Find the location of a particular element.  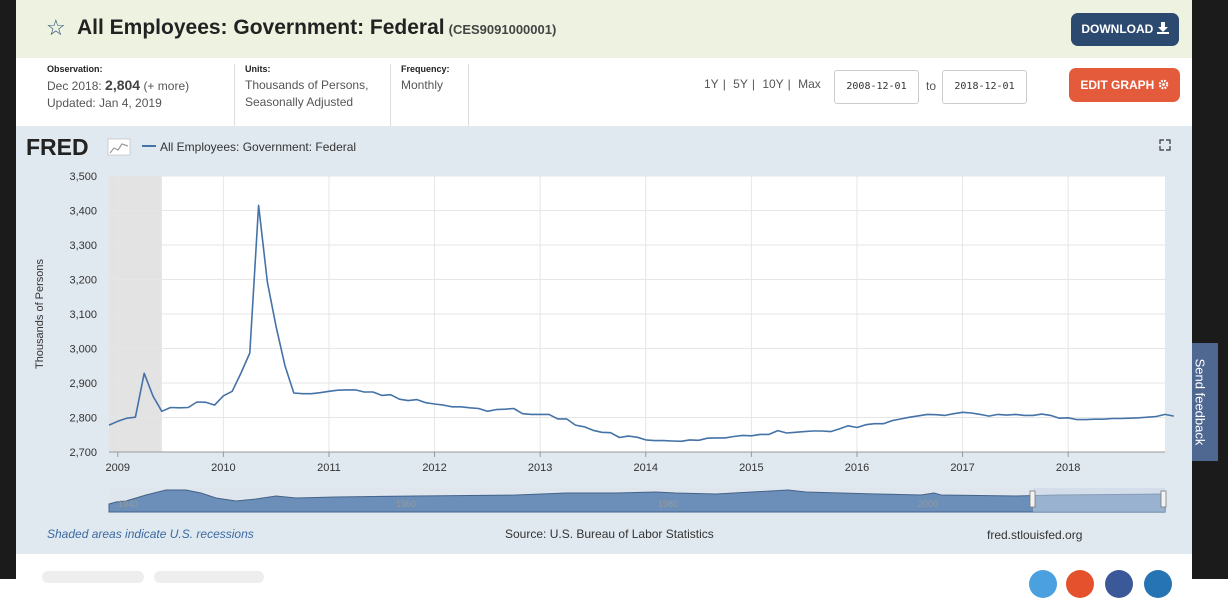

fullscreen-icon is located at coordinates (1165, 145).